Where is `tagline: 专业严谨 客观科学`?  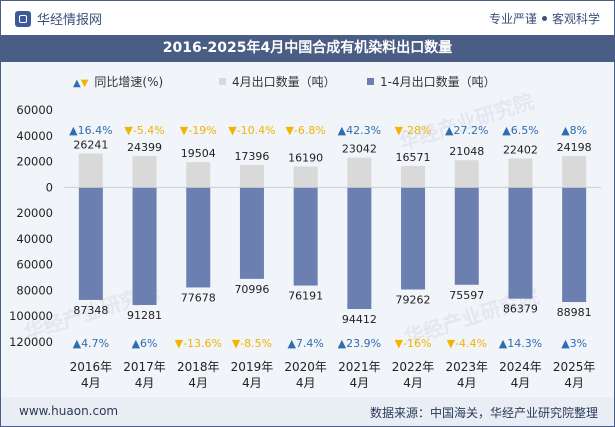
tagline: 专业严谨 客观科学 is located at coordinates (544, 18).